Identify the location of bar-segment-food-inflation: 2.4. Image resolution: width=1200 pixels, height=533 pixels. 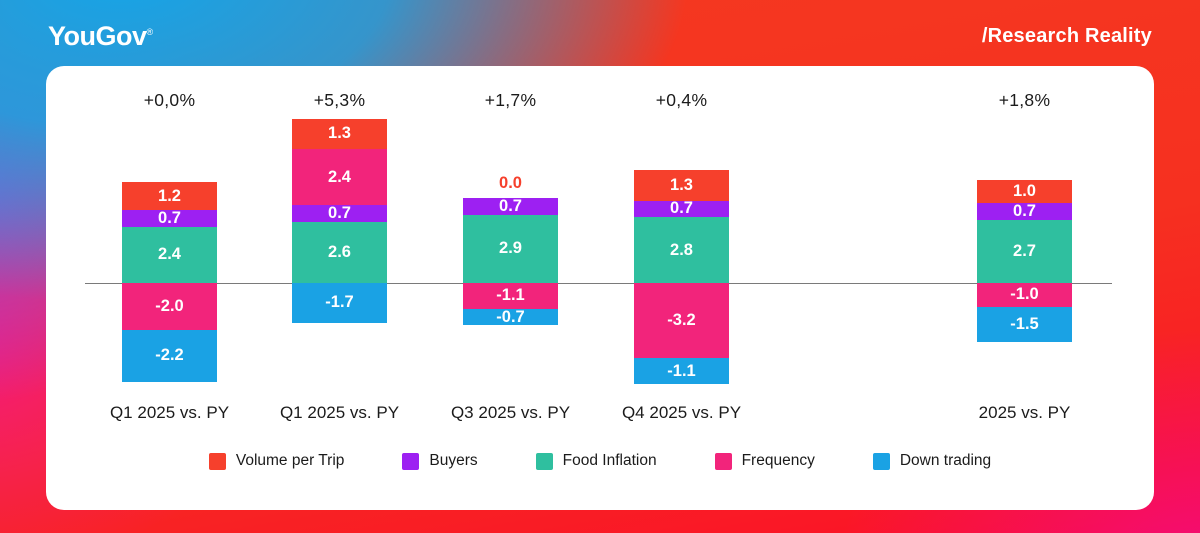
(169, 254).